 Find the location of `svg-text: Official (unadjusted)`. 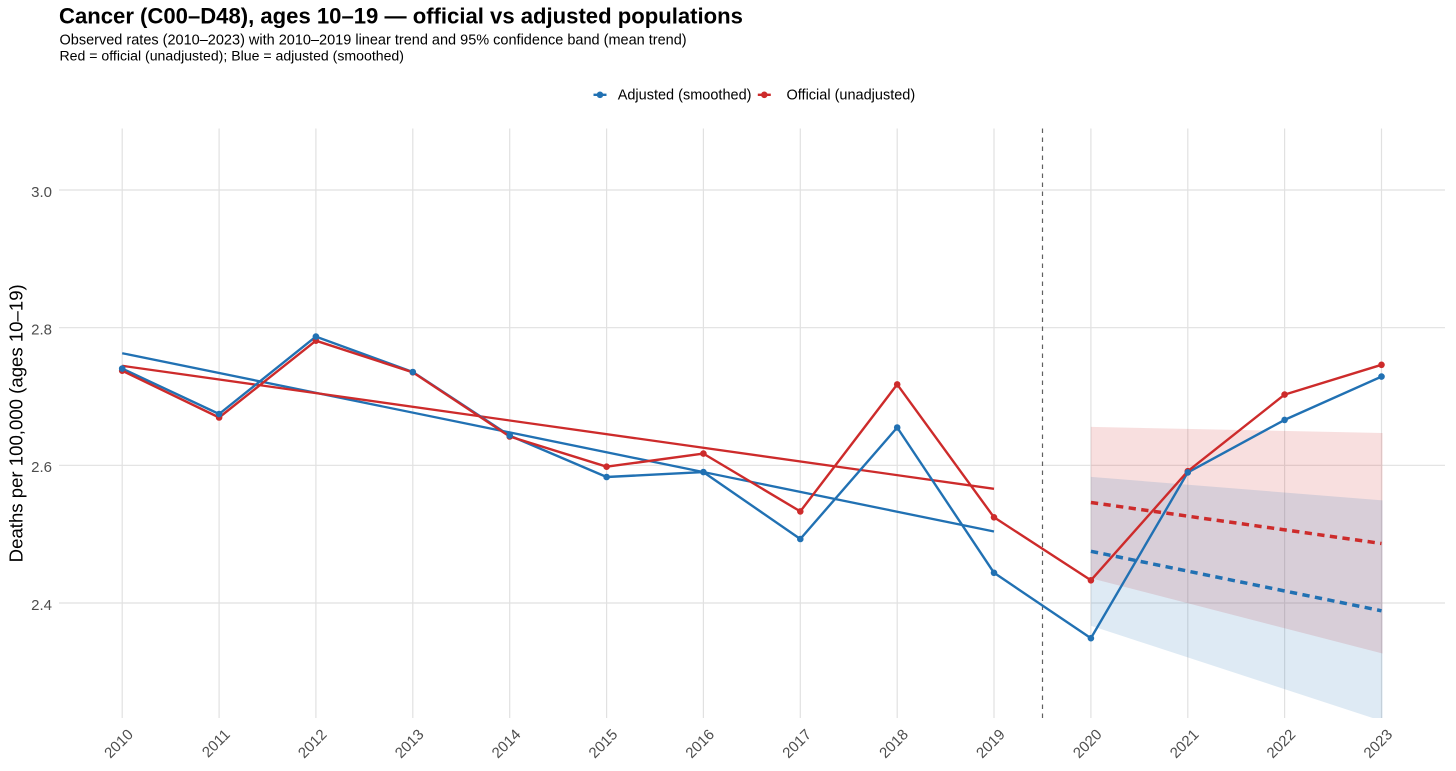

svg-text: Official (unadjusted) is located at coordinates (851, 96).